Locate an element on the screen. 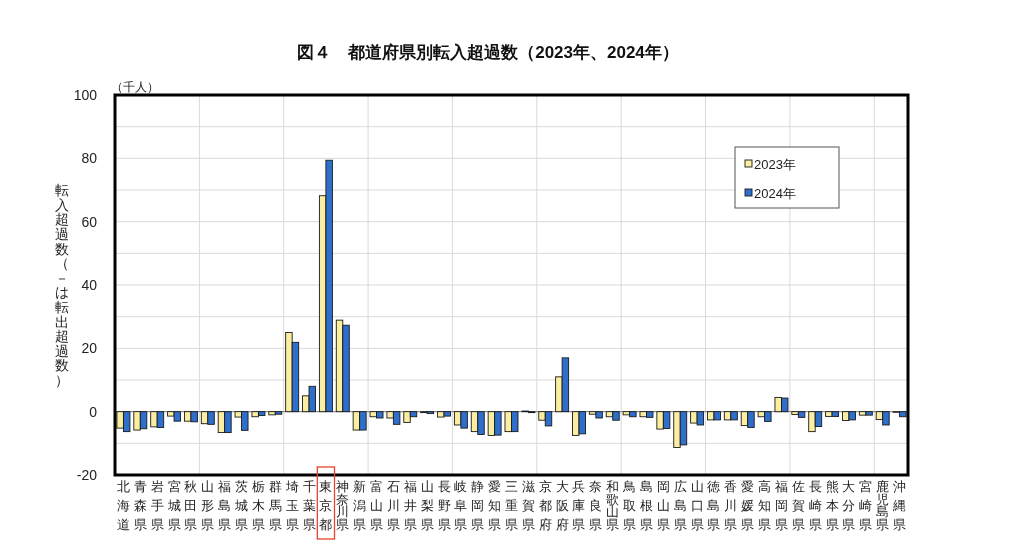 This screenshot has height=550, width=1024. y-tick-label: -20 is located at coordinates (87, 475).